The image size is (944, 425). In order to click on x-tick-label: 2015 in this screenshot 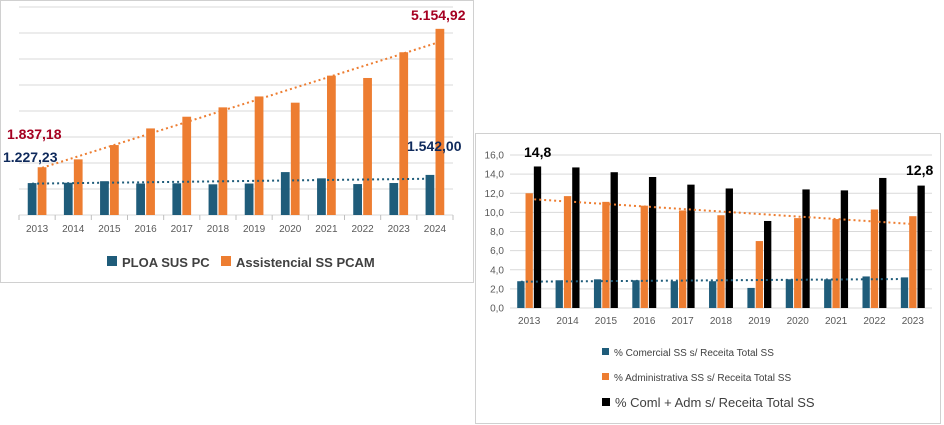, I will do `click(606, 321)`.